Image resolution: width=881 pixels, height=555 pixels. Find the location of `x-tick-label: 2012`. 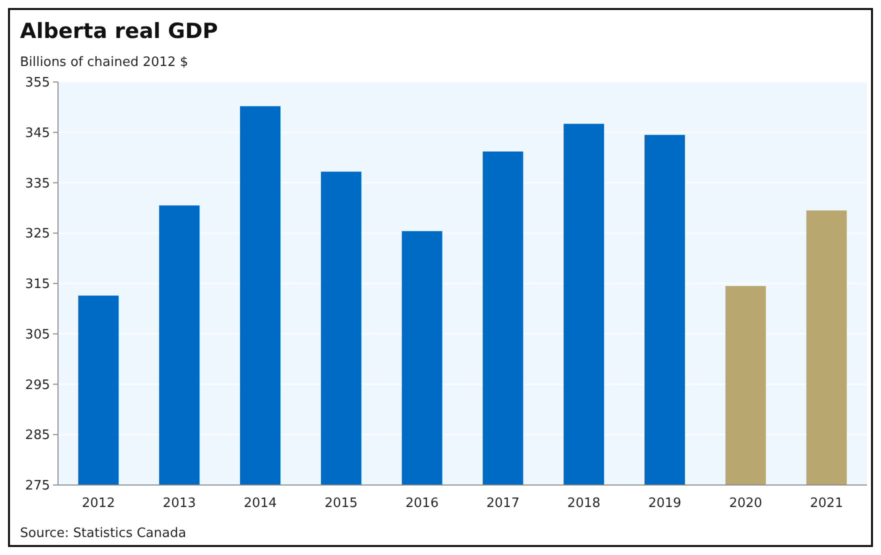

x-tick-label: 2012 is located at coordinates (98, 503).